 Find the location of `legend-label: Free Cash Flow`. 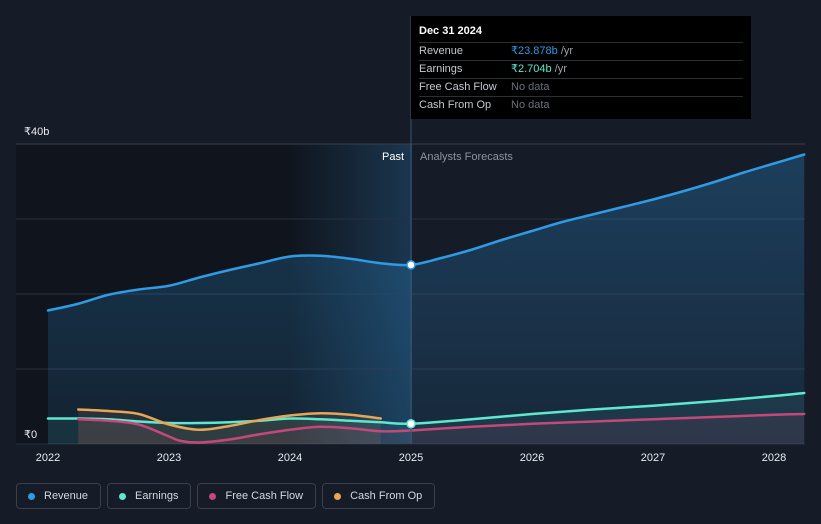

legend-label: Free Cash Flow is located at coordinates (264, 496).